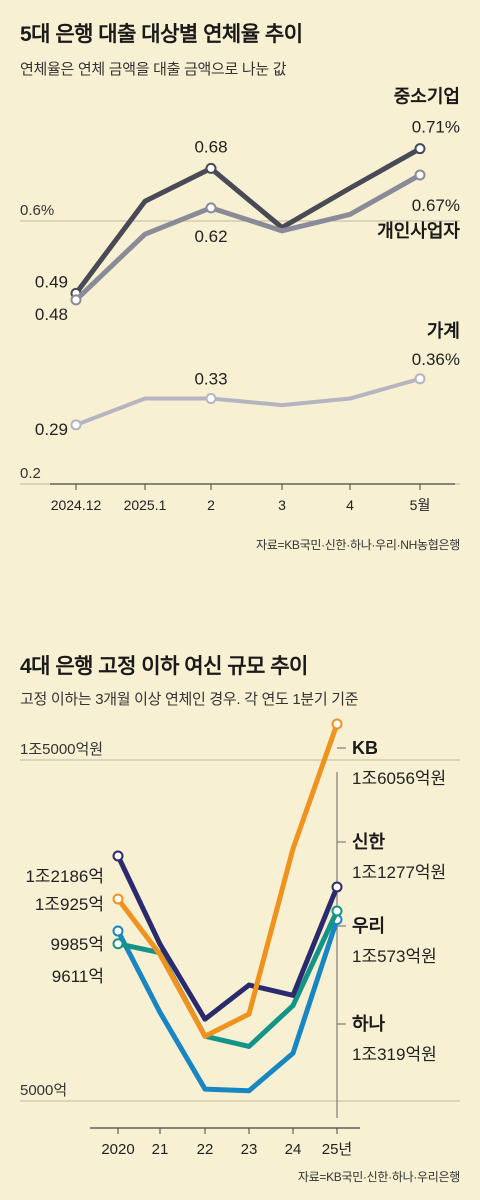 The image size is (480, 1200). I want to click on chart1-data-label: 0.36%, so click(436, 359).